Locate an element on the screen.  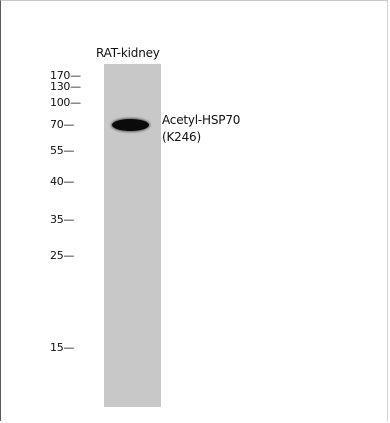
protein-label-name: Acetyl-HSP70 is located at coordinates (201, 120).